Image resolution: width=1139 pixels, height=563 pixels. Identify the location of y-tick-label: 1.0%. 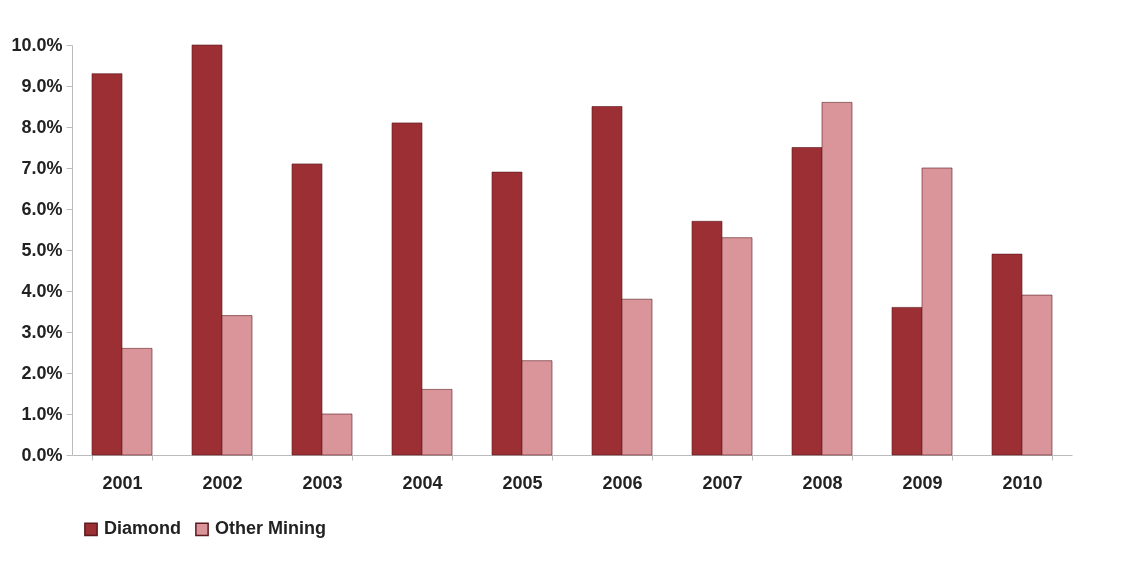
(42, 413).